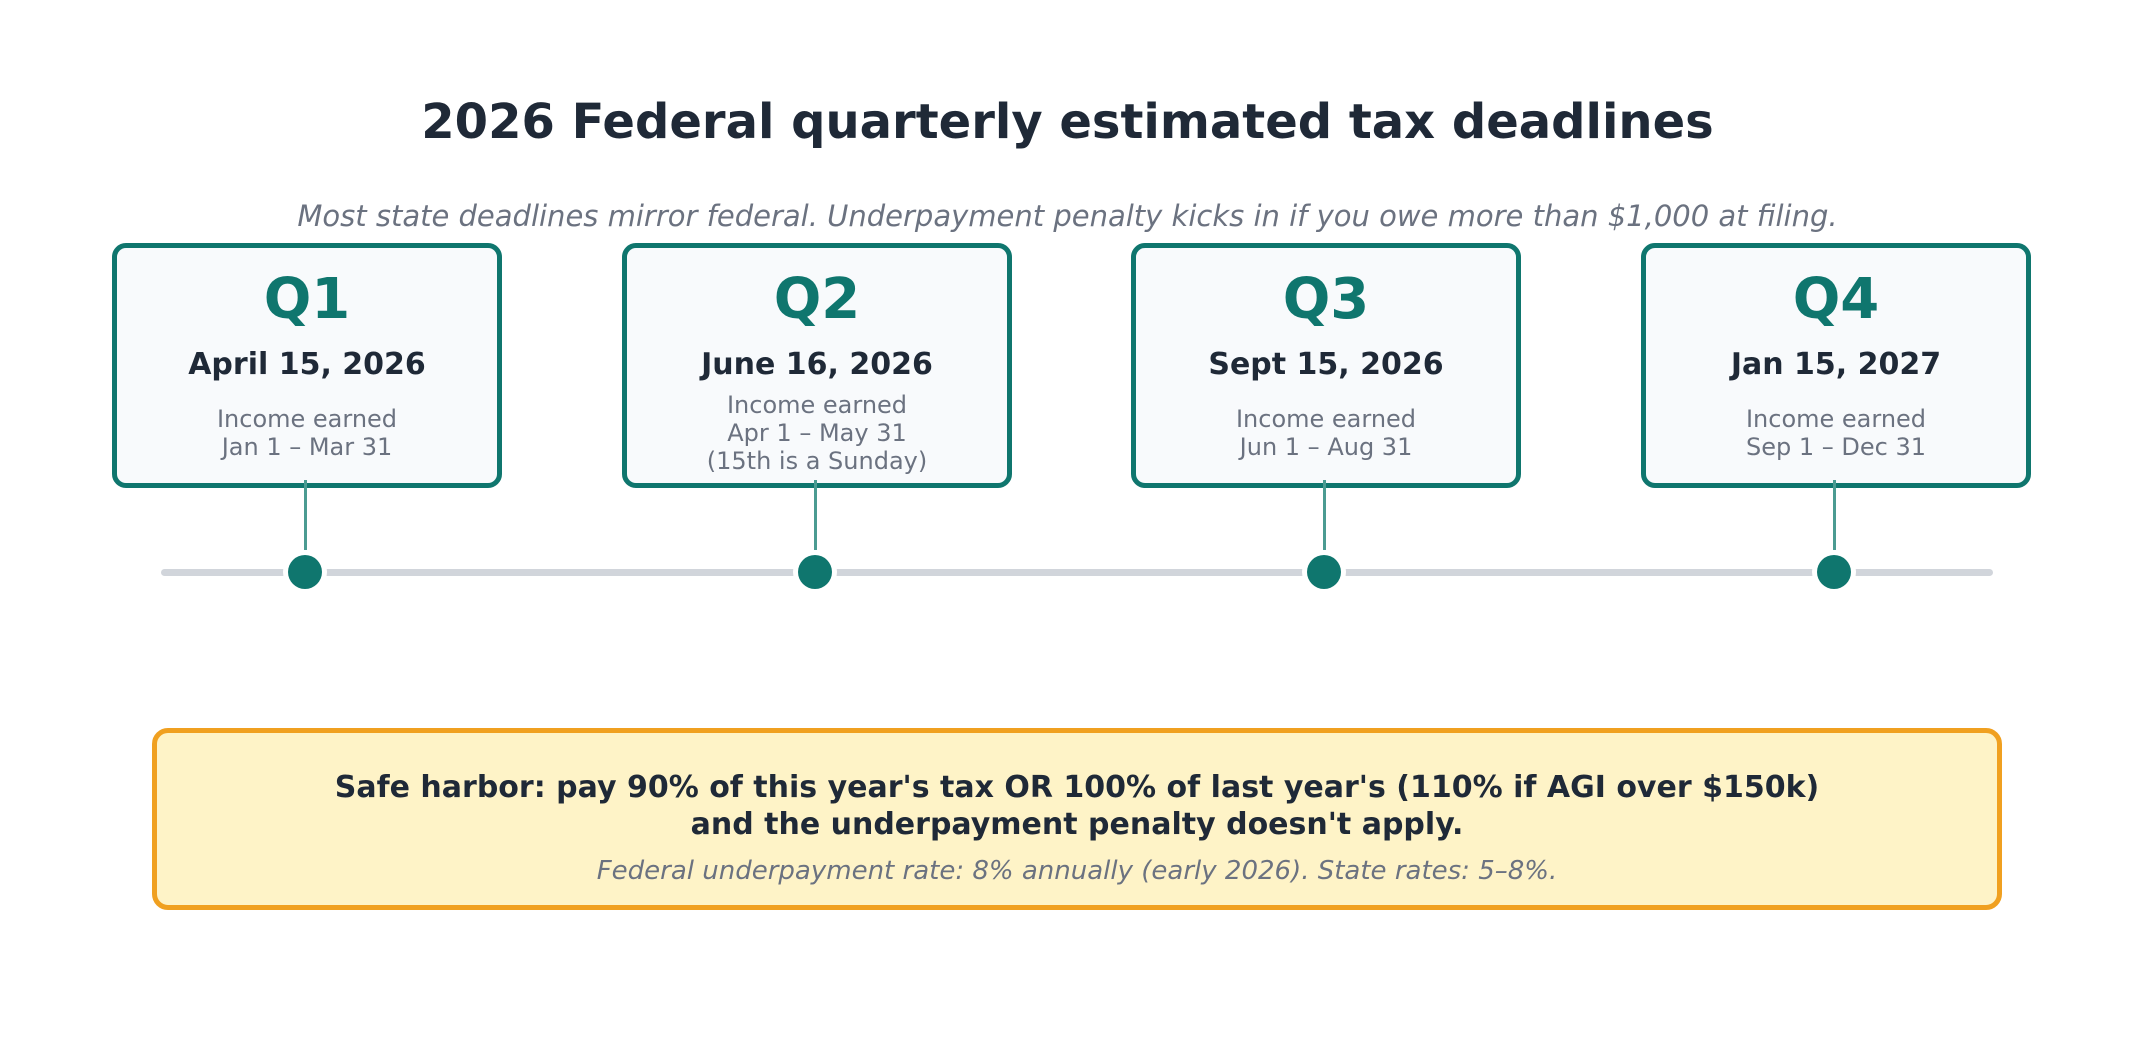 The width and height of the screenshot is (2135, 1044). Describe the element at coordinates (1836, 433) in the screenshot. I see `income-period: Income earned Sep 1 – Dec 31` at that location.